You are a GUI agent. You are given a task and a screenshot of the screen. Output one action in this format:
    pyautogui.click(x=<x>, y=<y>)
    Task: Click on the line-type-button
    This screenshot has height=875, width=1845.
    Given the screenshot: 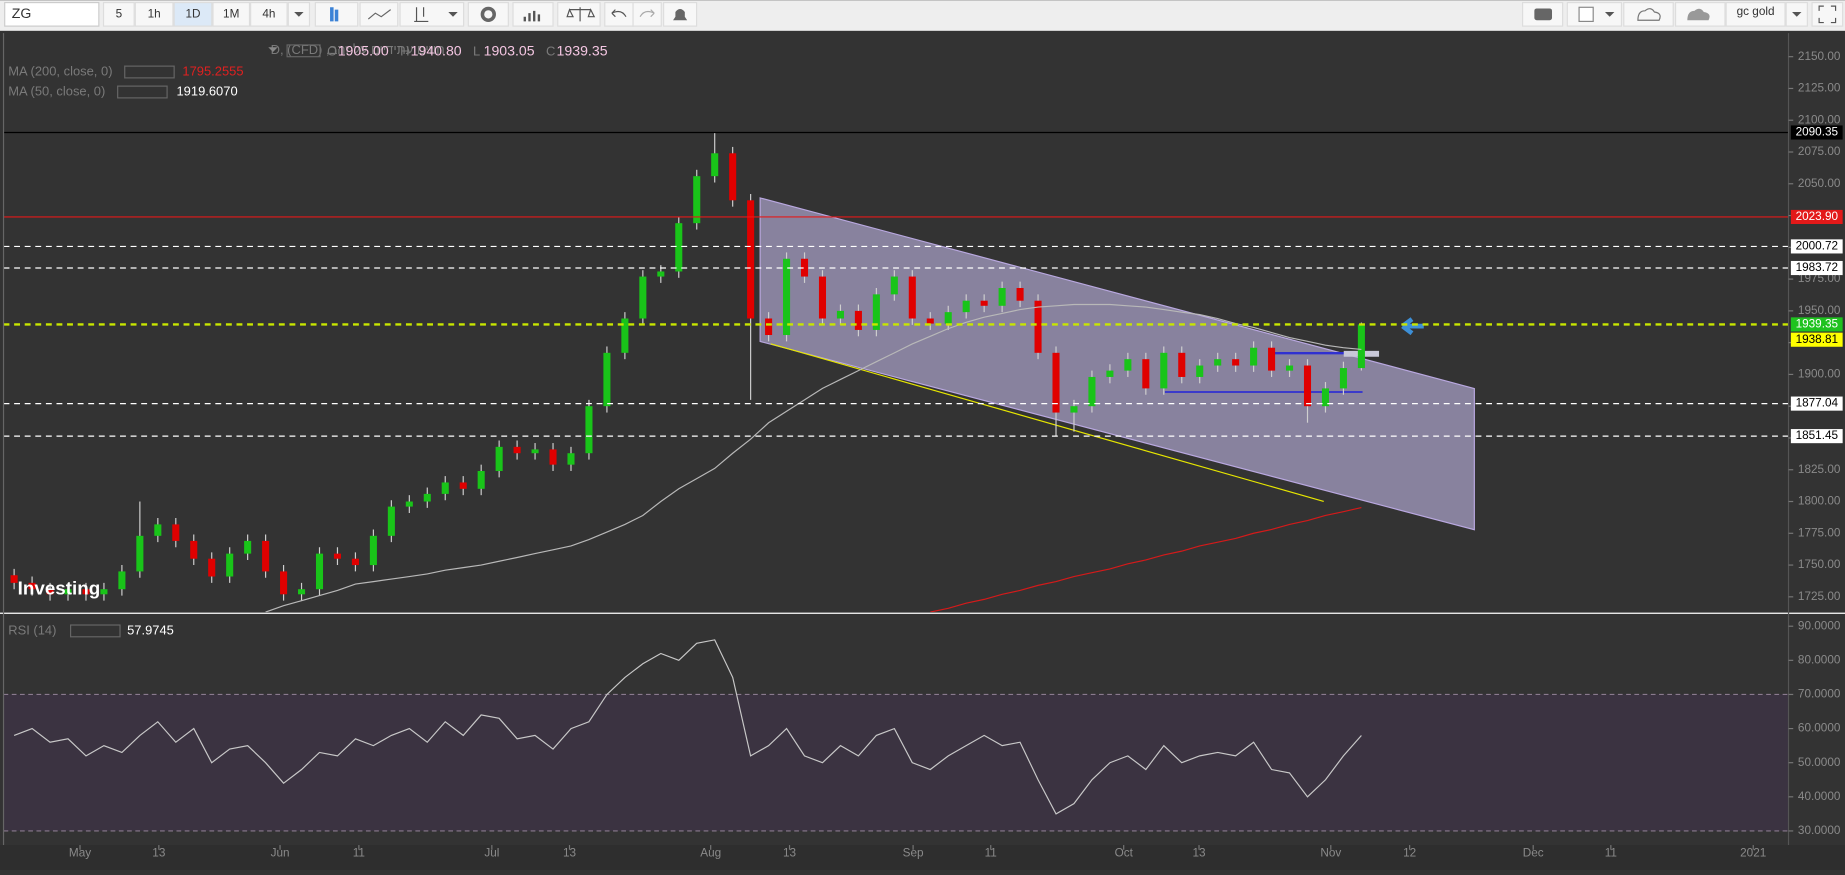 What is the action you would take?
    pyautogui.click(x=379, y=14)
    